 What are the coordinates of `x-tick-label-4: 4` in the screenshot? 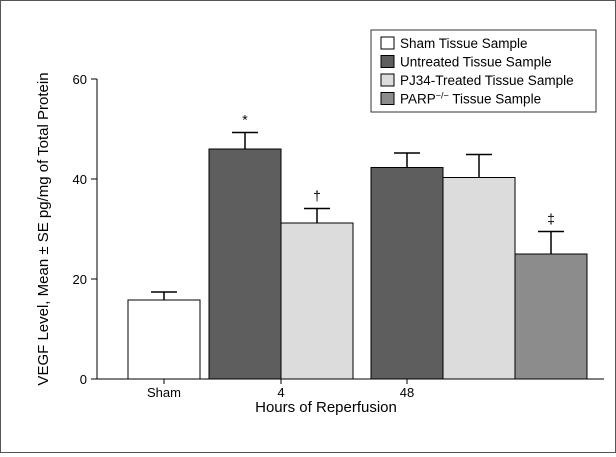 It's located at (280, 392).